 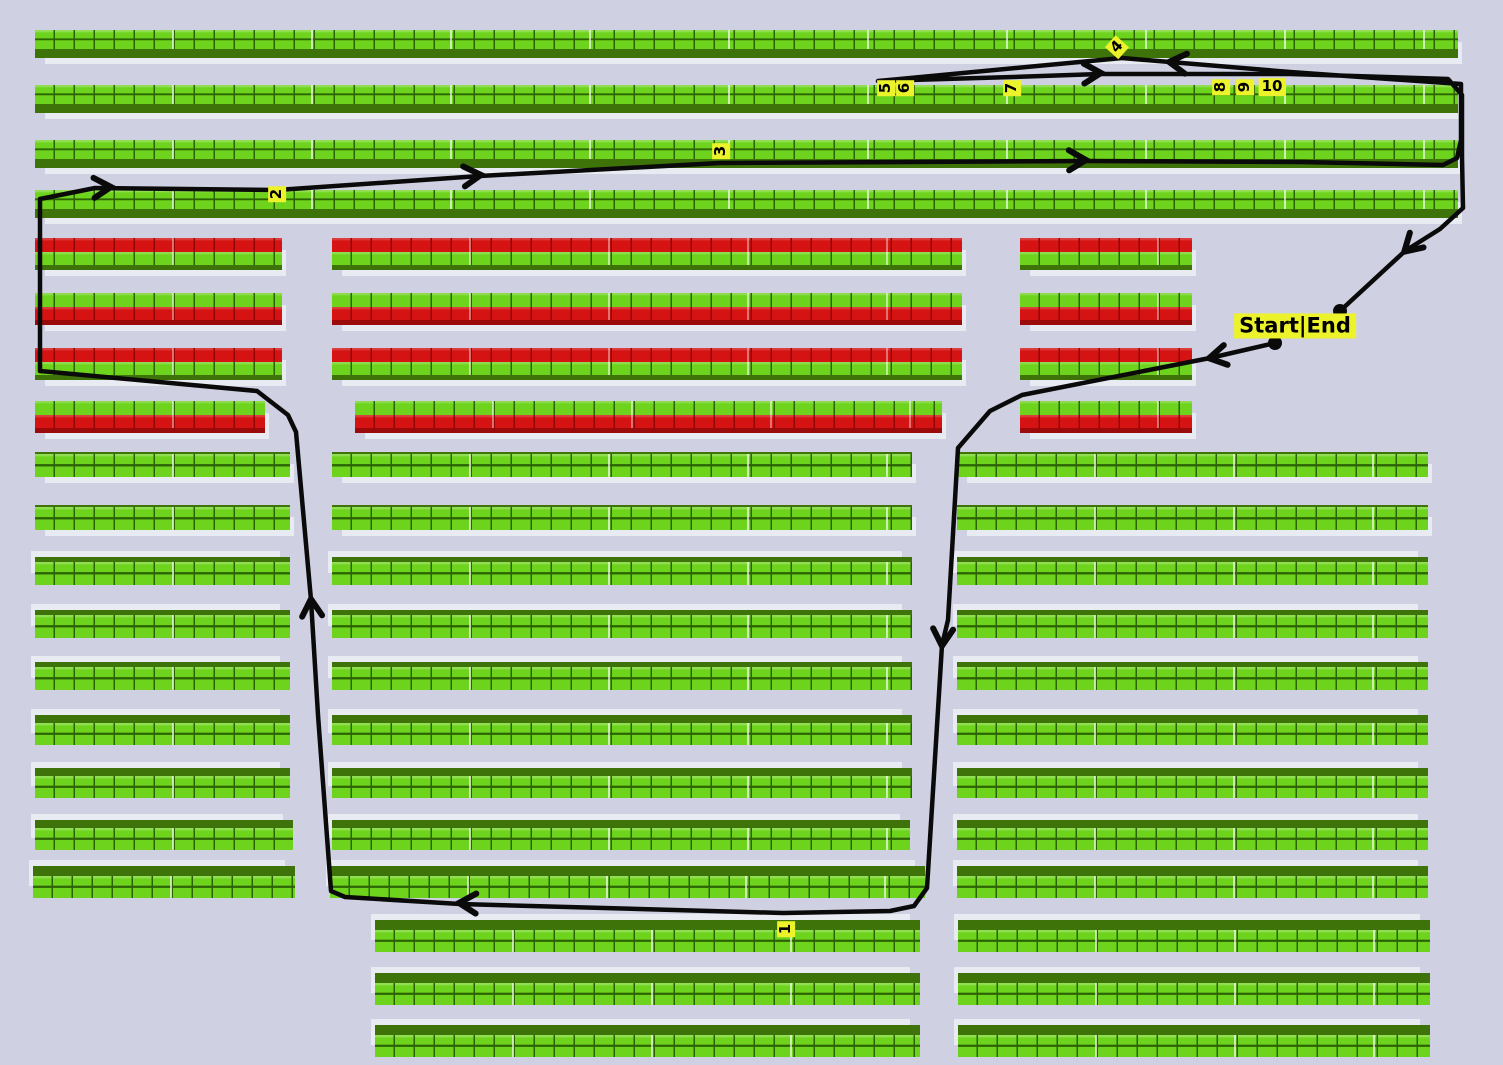 I want to click on waypoint-label-5: 5, so click(x=885, y=88).